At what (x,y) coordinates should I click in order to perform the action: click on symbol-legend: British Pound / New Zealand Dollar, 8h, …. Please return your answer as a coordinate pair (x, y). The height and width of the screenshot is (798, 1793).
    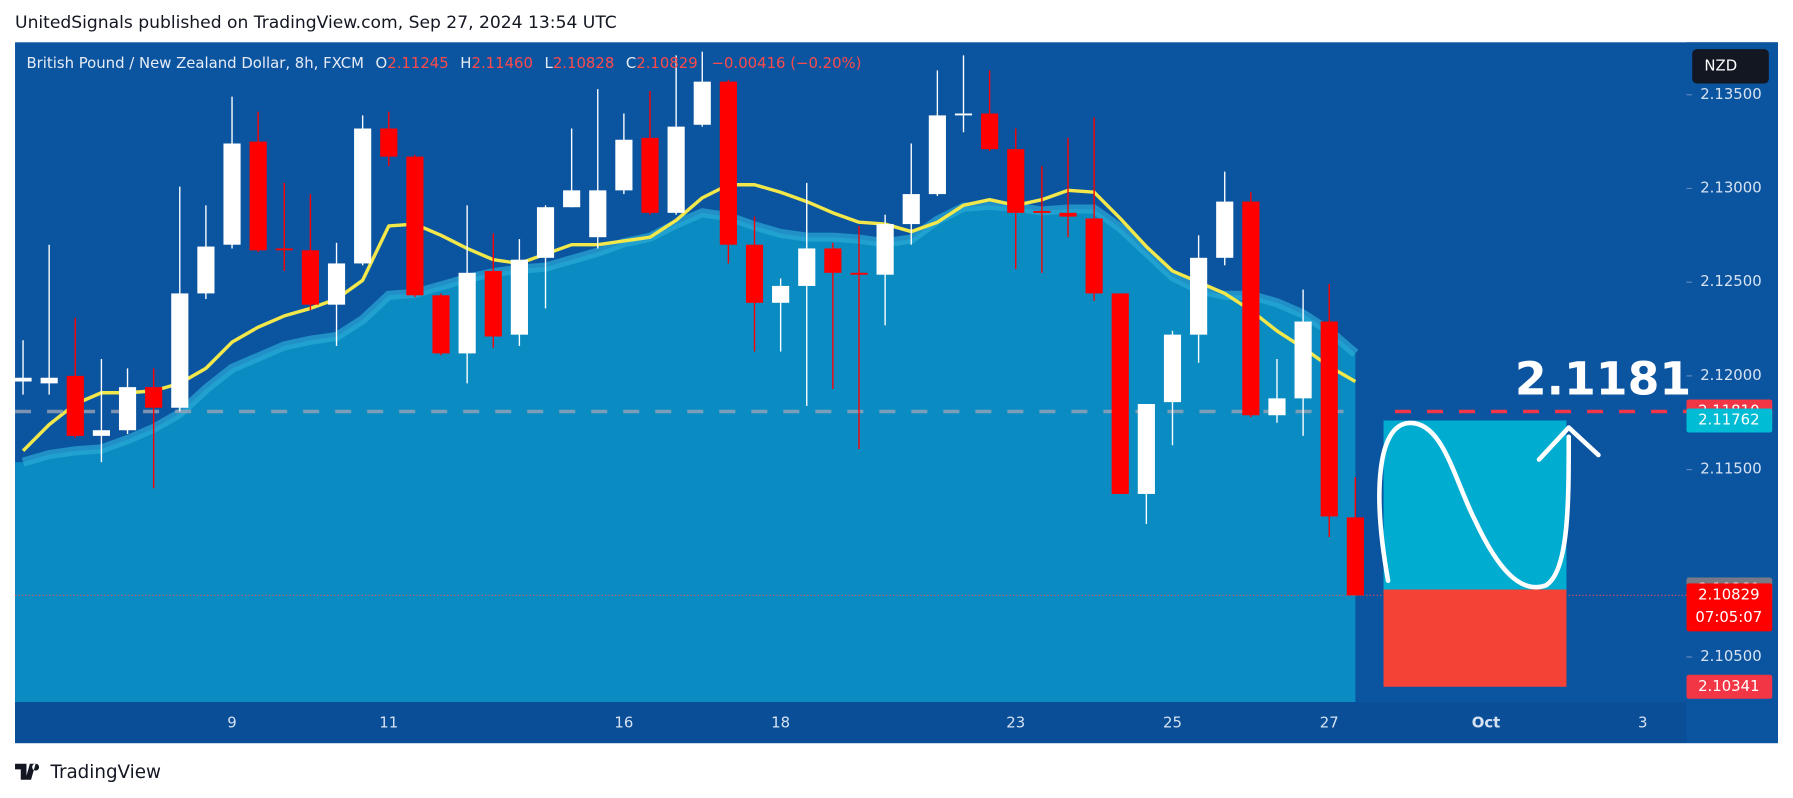
    Looking at the image, I should click on (443, 63).